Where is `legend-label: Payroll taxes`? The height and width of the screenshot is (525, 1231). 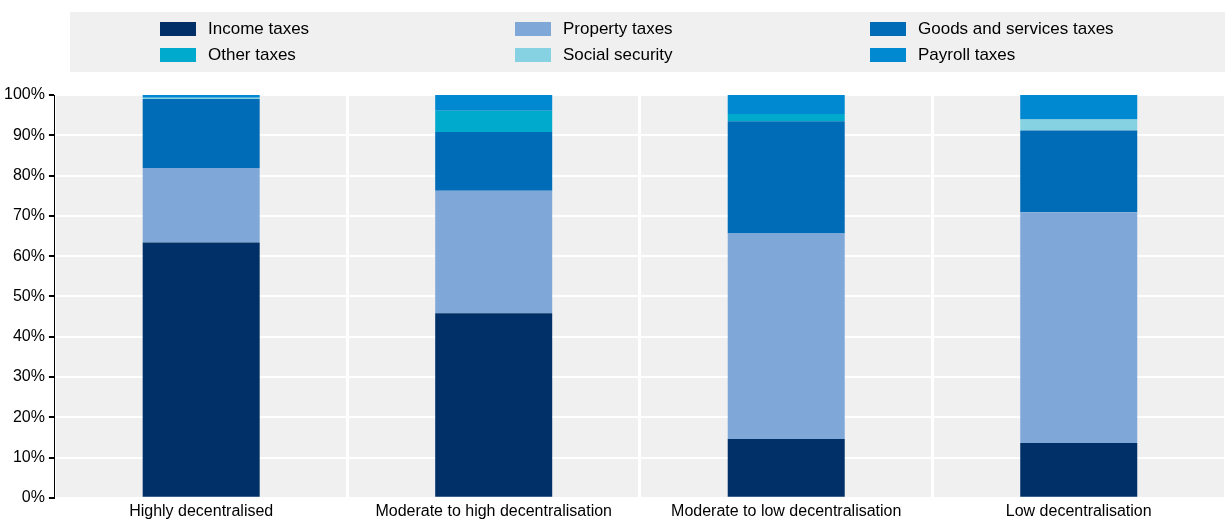 legend-label: Payroll taxes is located at coordinates (967, 55).